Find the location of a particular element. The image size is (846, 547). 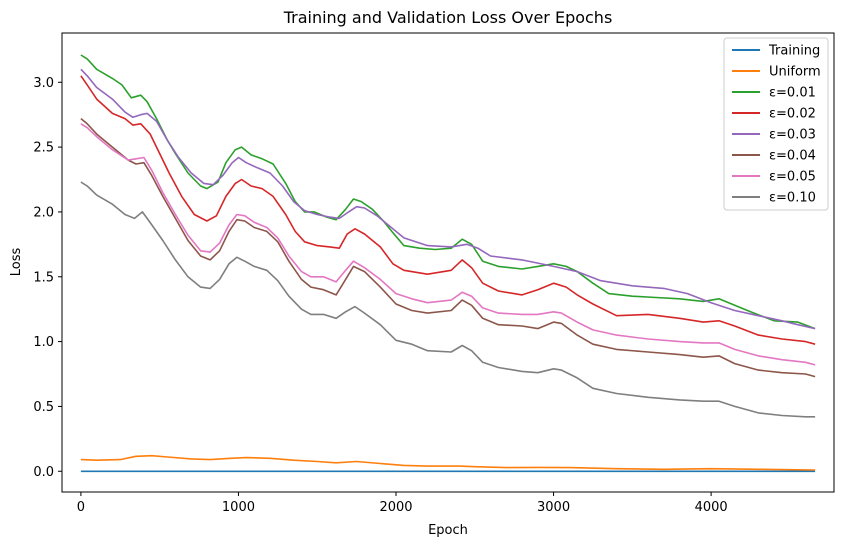

y-tick-label: 1.0 is located at coordinates (43, 342).